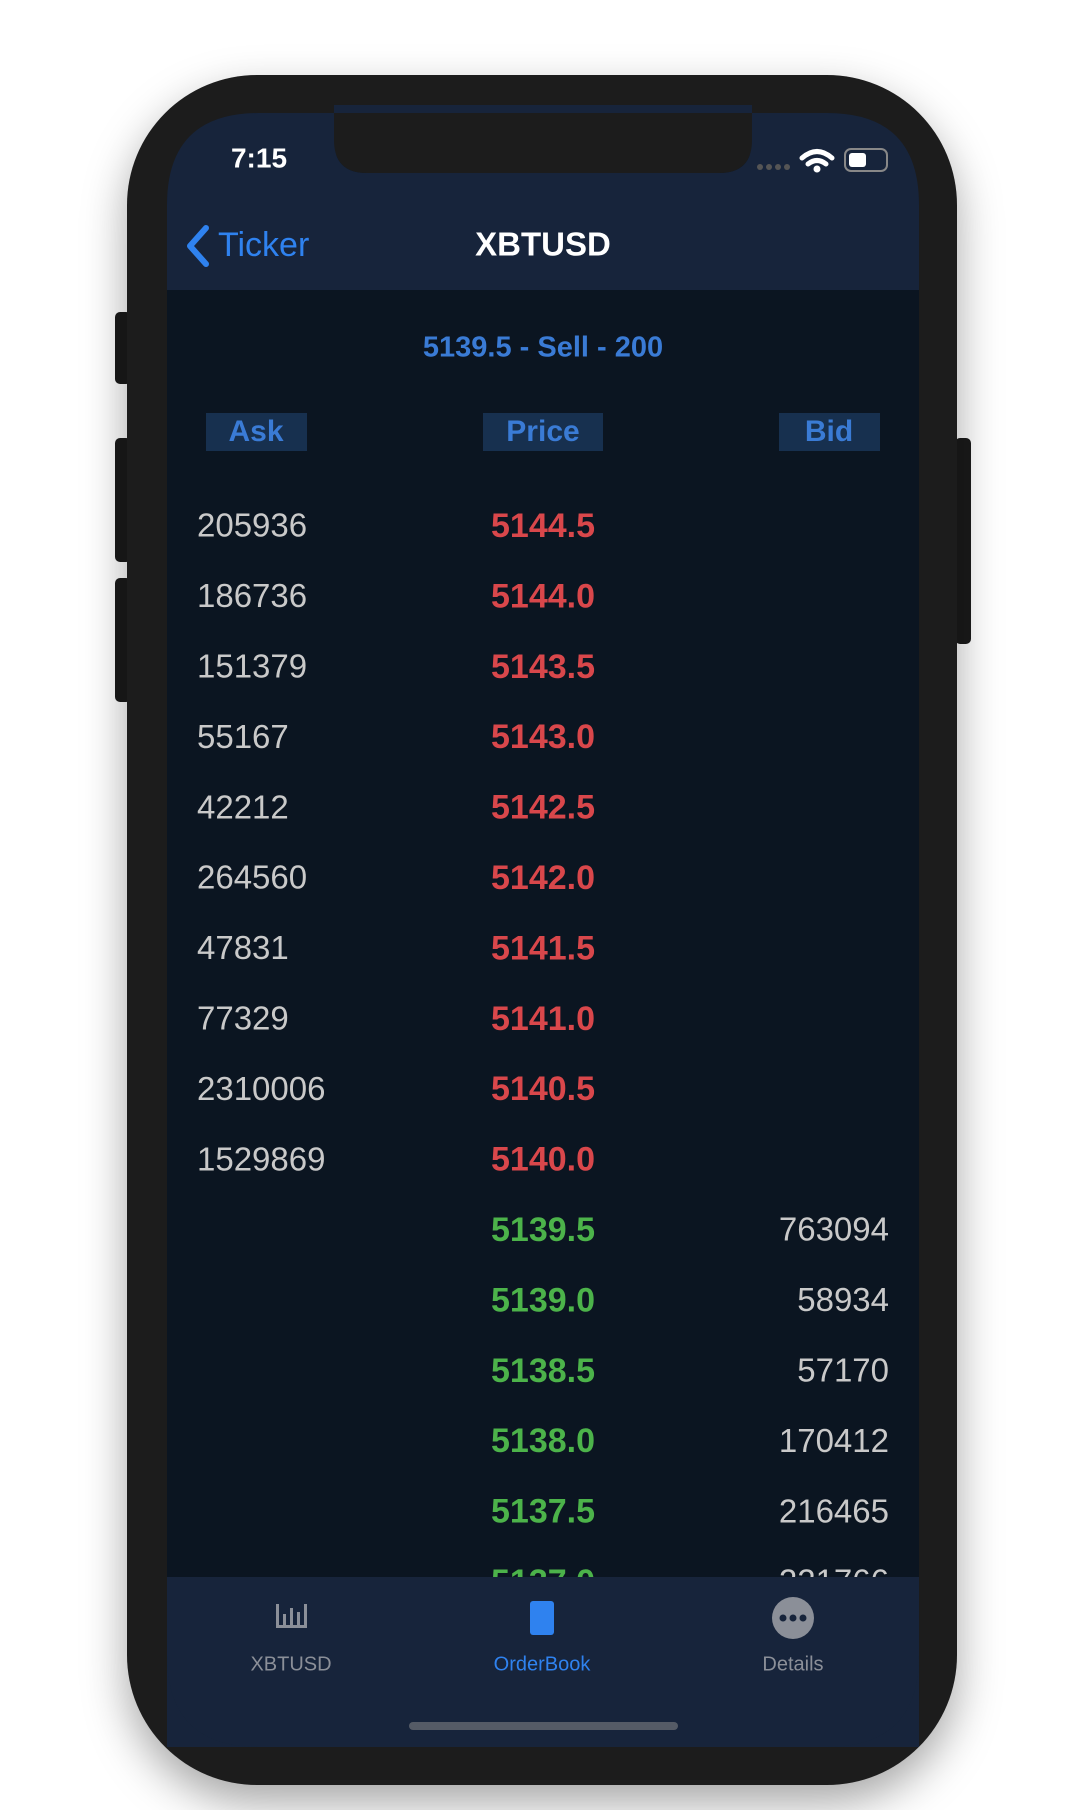 Image resolution: width=1086 pixels, height=1810 pixels. I want to click on ask-price: 5143.5, so click(543, 667).